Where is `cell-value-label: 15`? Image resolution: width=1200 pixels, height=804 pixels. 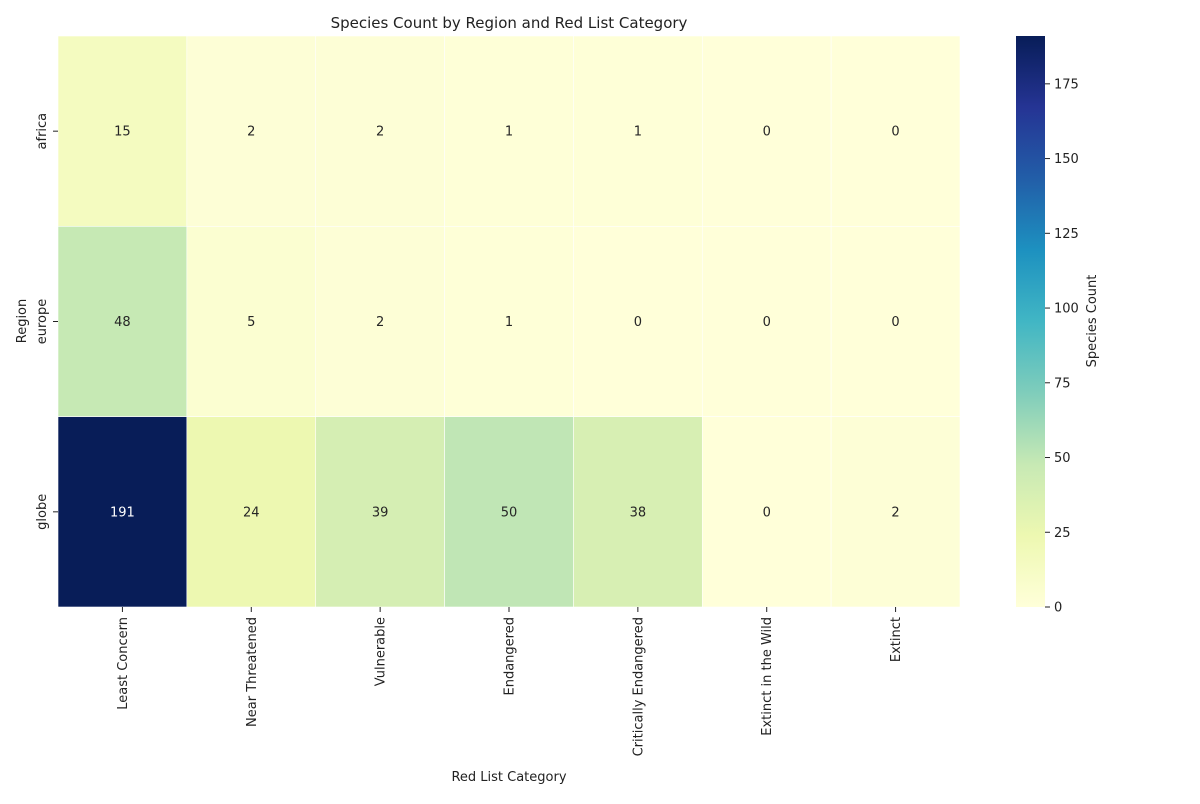 cell-value-label: 15 is located at coordinates (122, 132).